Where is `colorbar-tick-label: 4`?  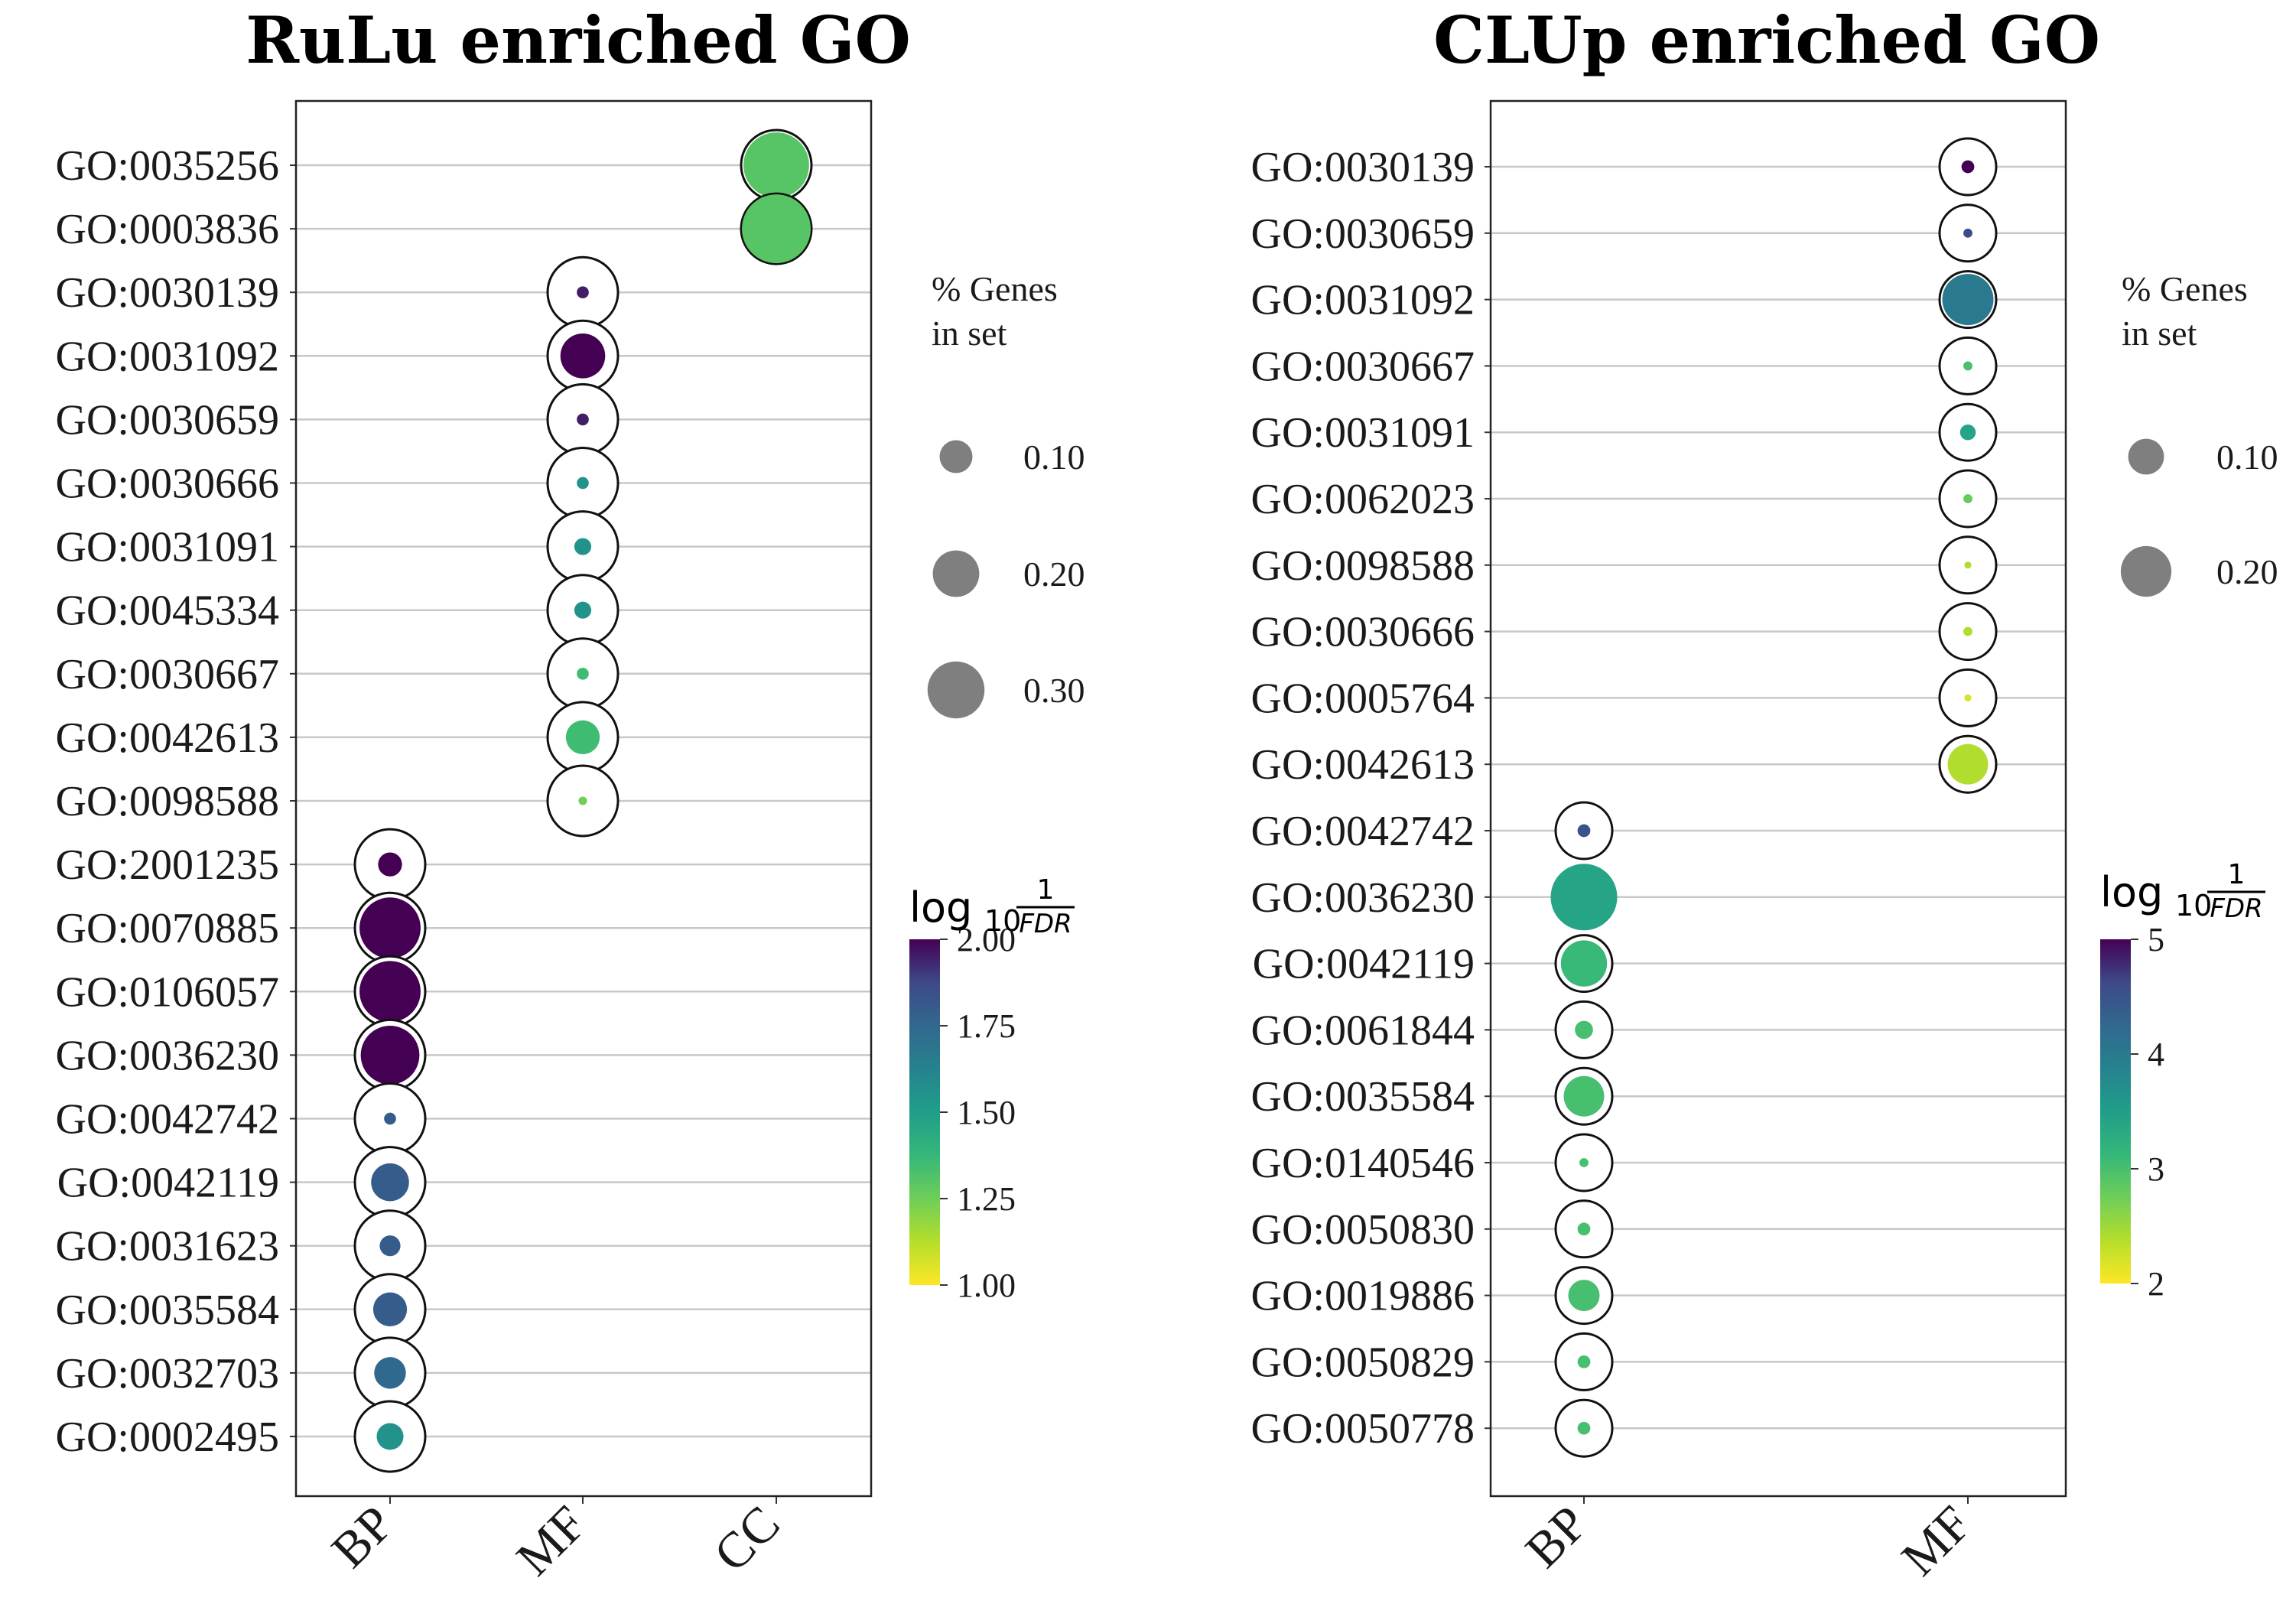 colorbar-tick-label: 4 is located at coordinates (2156, 1054).